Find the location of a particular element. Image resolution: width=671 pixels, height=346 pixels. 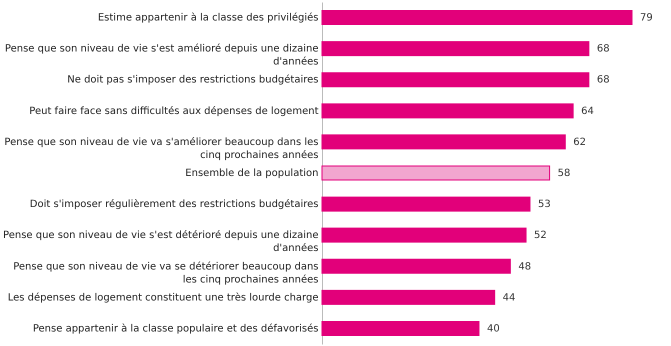

data-label: 52 is located at coordinates (540, 236).